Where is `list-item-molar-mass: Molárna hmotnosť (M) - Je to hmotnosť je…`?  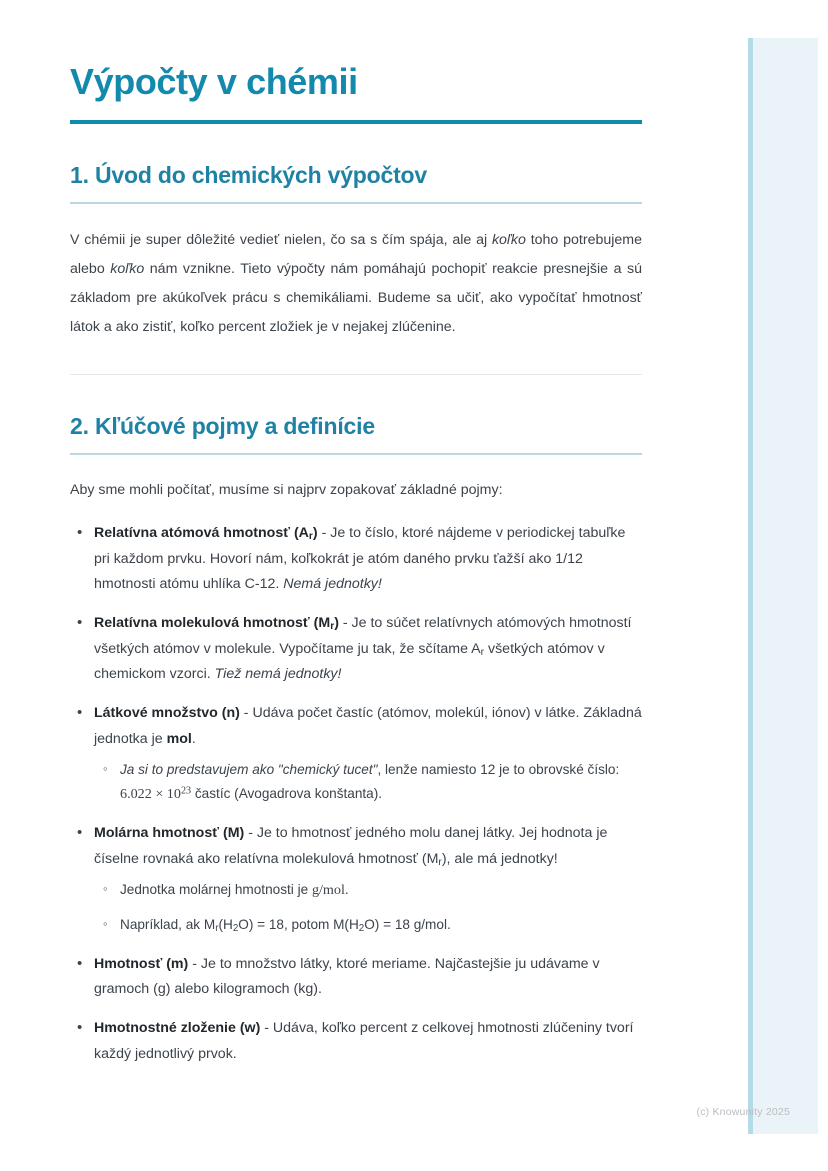
list-item-molar-mass: Molárna hmotnosť (M) - Je to hmotnosť je… is located at coordinates (359, 879).